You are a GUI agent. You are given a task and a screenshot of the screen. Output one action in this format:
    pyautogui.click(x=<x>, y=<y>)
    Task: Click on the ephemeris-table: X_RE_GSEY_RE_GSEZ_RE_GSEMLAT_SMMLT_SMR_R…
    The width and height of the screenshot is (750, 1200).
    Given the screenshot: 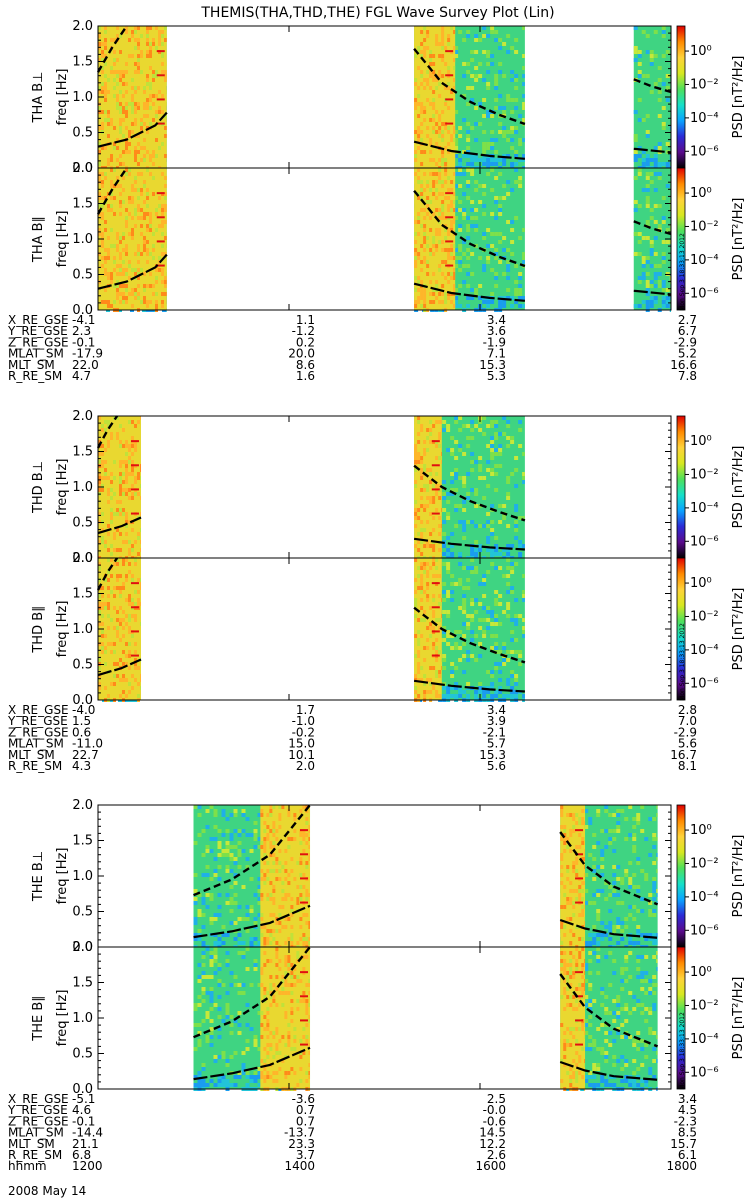 What is the action you would take?
    pyautogui.click(x=352, y=738)
    